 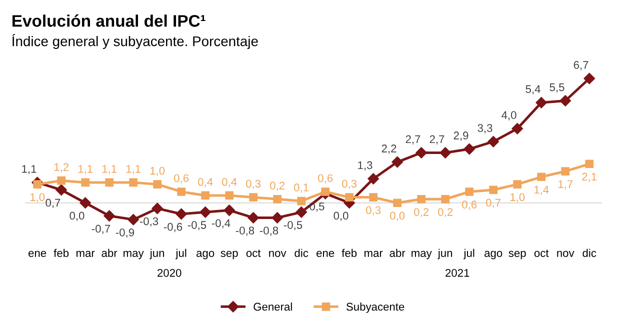 What do you see at coordinates (221, 223) in the screenshot?
I see `data-label: -0,4` at bounding box center [221, 223].